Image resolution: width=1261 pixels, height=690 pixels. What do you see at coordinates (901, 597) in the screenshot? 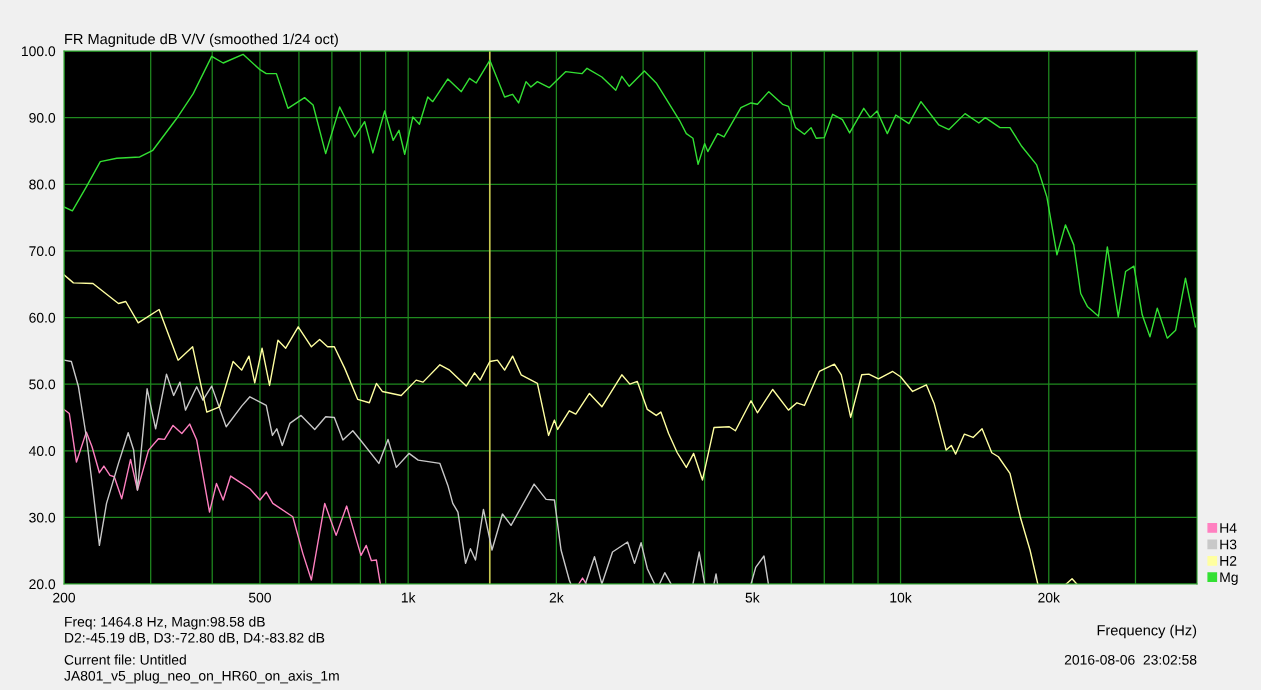
I see `x-tick-label: 10k` at bounding box center [901, 597].